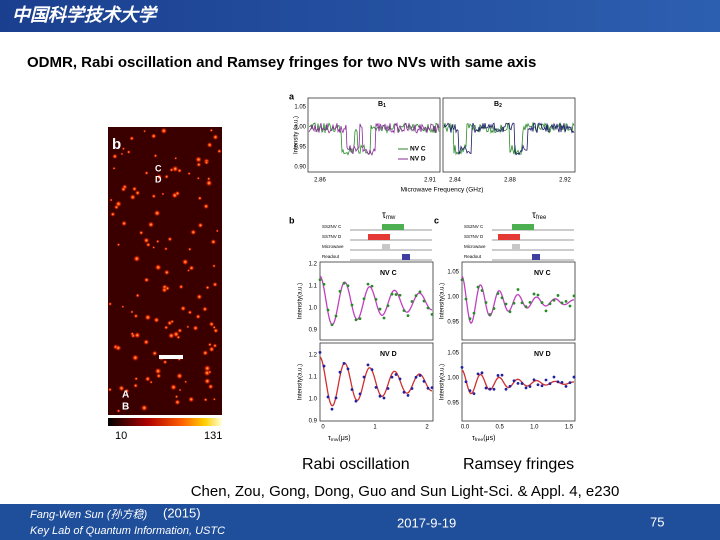 Image resolution: width=720 pixels, height=540 pixels. What do you see at coordinates (292, 96) in the screenshot?
I see `label: a` at bounding box center [292, 96].